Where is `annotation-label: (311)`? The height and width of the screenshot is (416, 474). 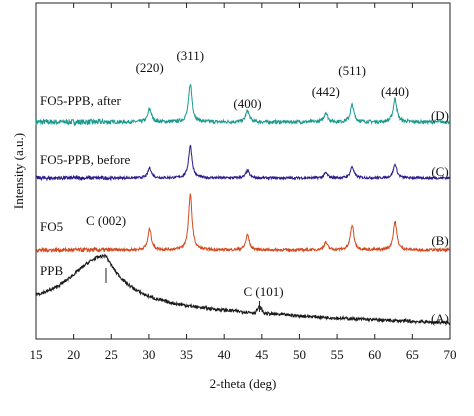 annotation-label: (311) is located at coordinates (190, 55).